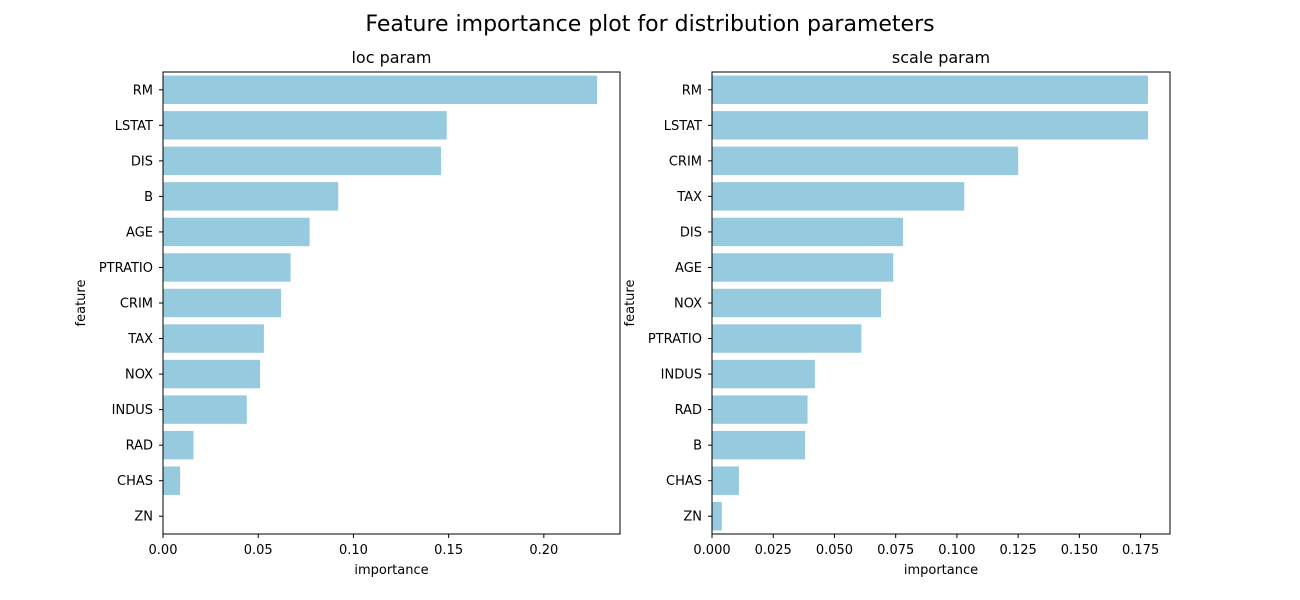 This screenshot has width=1300, height=600. What do you see at coordinates (236, 232) in the screenshot?
I see `loc-bar-age` at bounding box center [236, 232].